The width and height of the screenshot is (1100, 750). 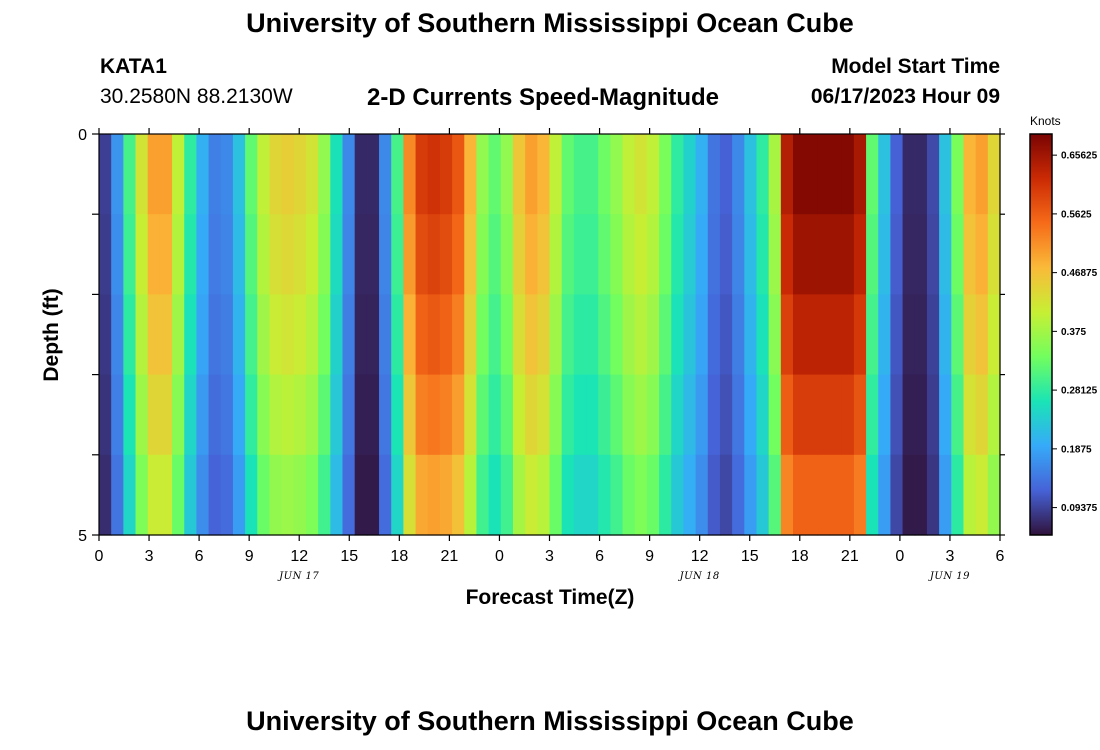 What do you see at coordinates (949, 576) in the screenshot?
I see `date-label: JUN 19` at bounding box center [949, 576].